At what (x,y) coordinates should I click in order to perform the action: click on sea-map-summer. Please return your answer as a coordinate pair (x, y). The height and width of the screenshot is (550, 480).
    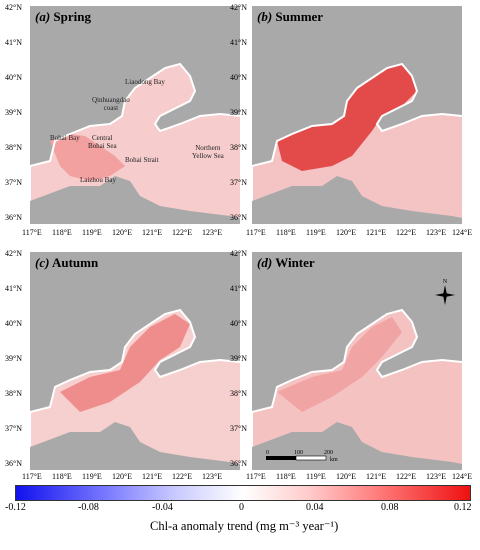
    Looking at the image, I should click on (357, 143).